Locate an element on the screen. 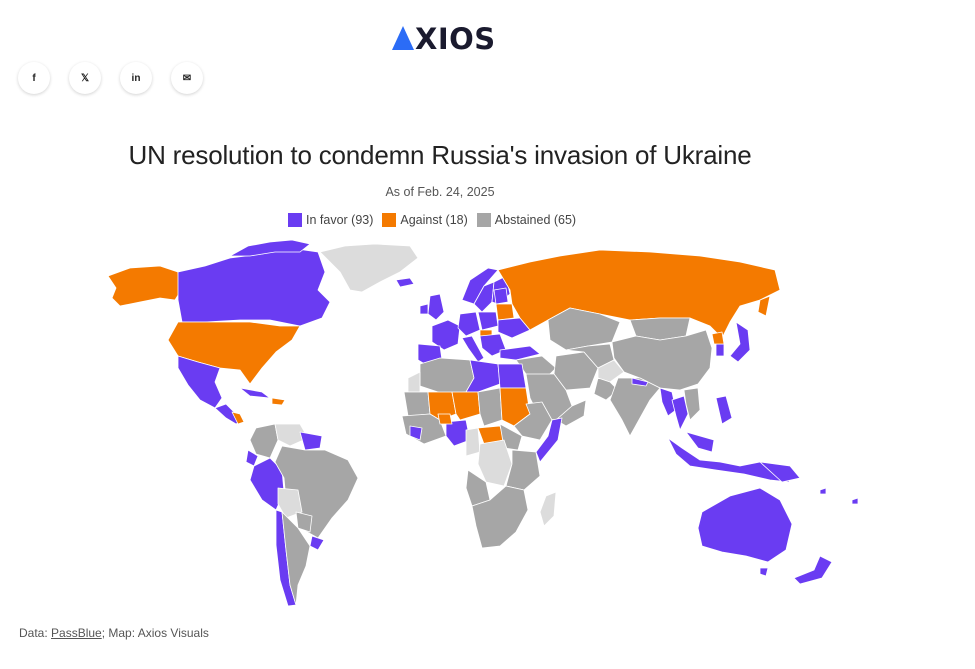 The image size is (975, 669). region-yemen-oman is located at coordinates (571, 413).